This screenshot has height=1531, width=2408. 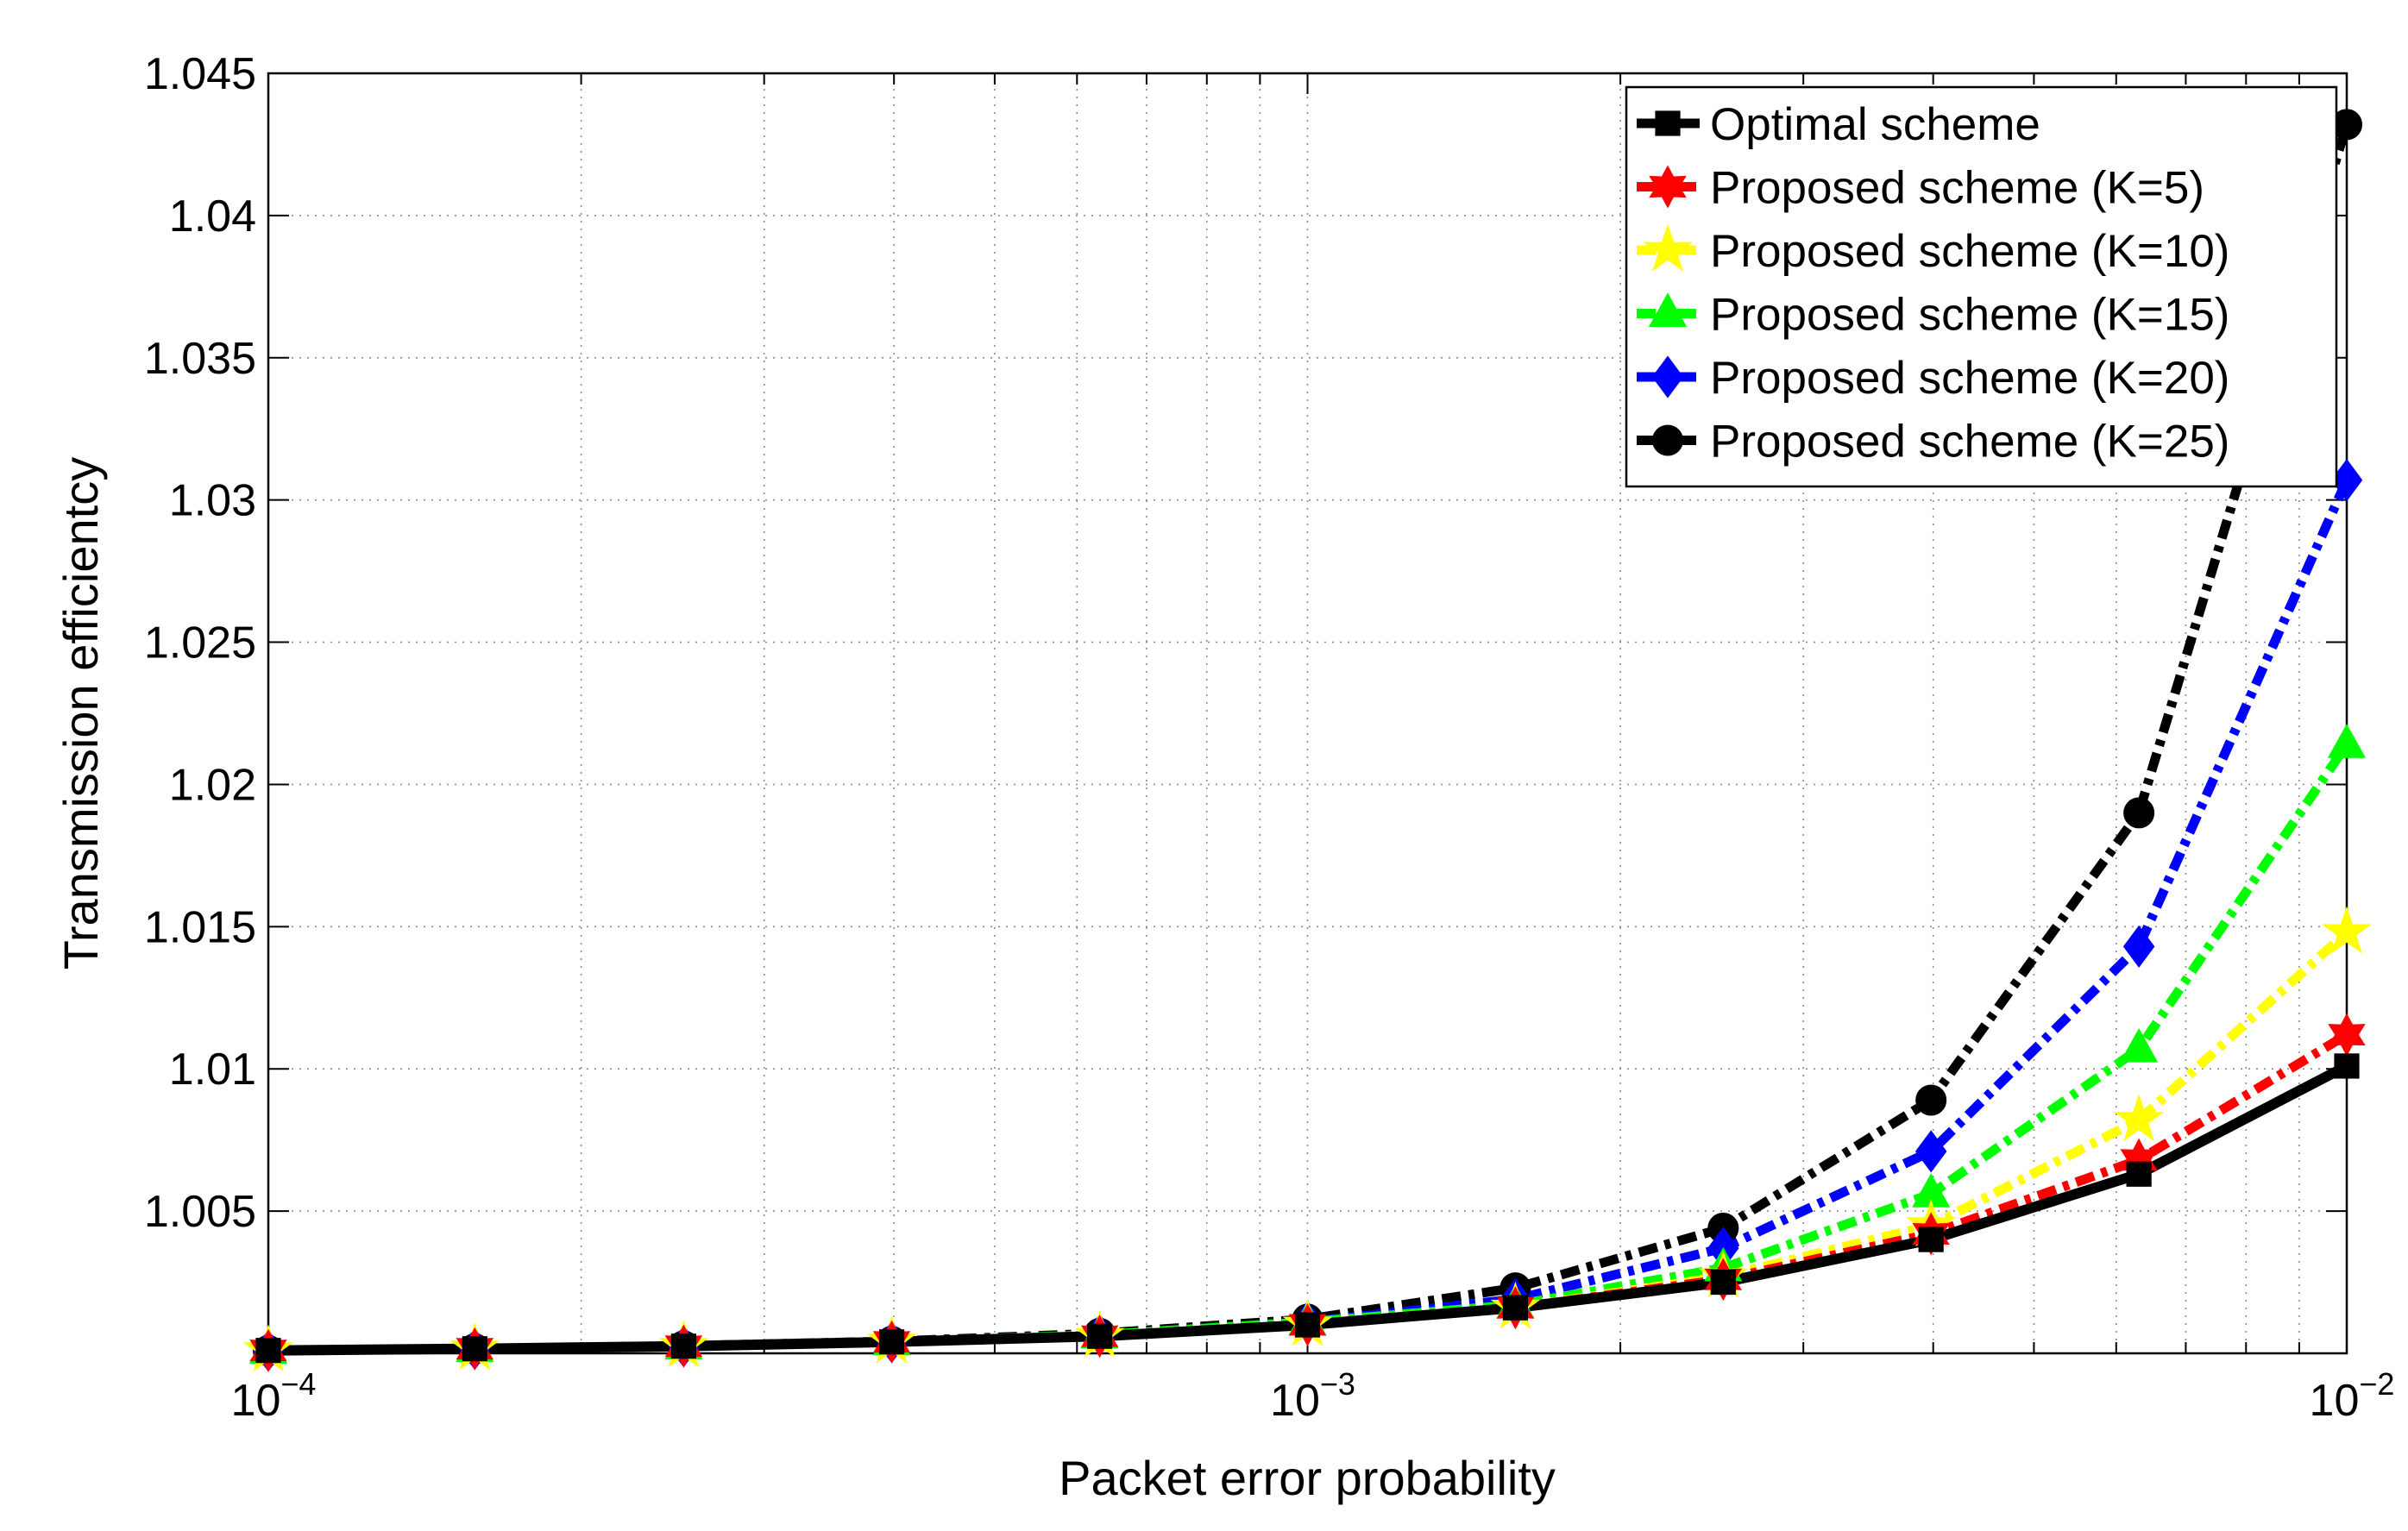 What do you see at coordinates (2352, 1396) in the screenshot?
I see `x-tick-label: 10⁻²` at bounding box center [2352, 1396].